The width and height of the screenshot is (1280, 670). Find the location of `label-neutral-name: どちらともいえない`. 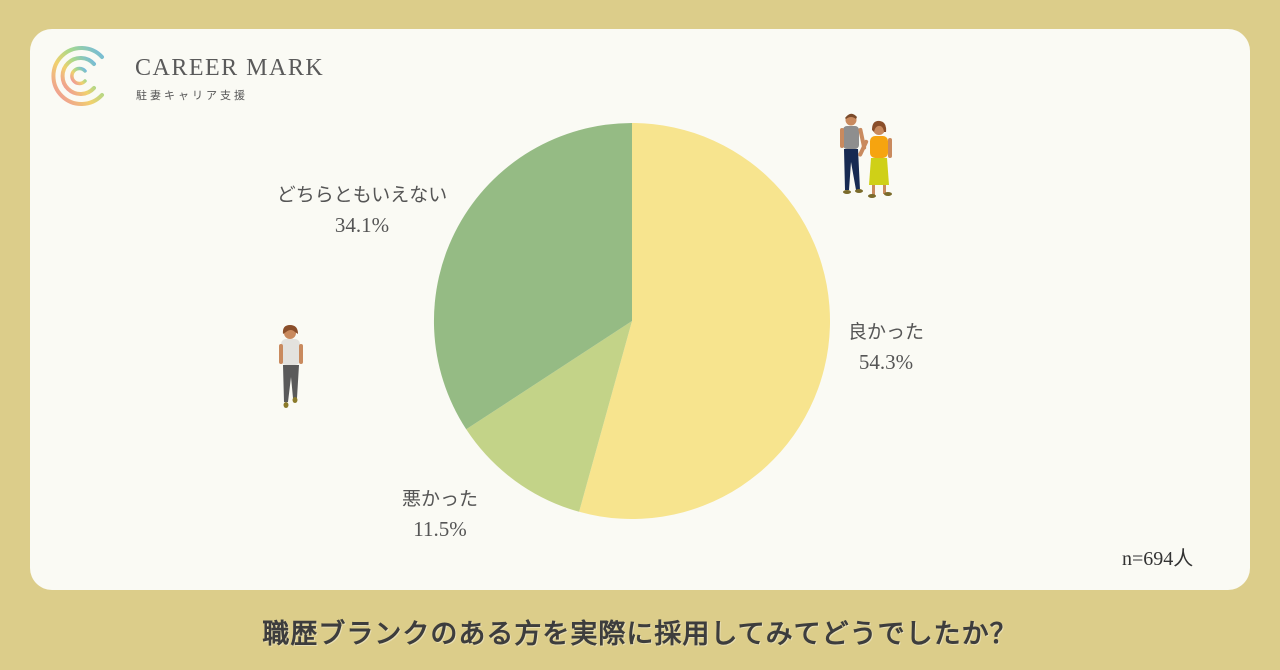

label-neutral-name: どちらともいえない is located at coordinates (362, 195).